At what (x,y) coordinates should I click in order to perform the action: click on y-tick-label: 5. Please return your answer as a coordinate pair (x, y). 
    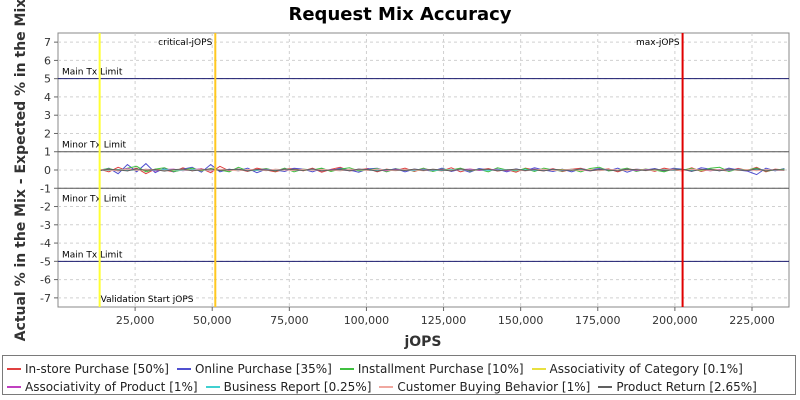
    Looking at the image, I should click on (47, 79).